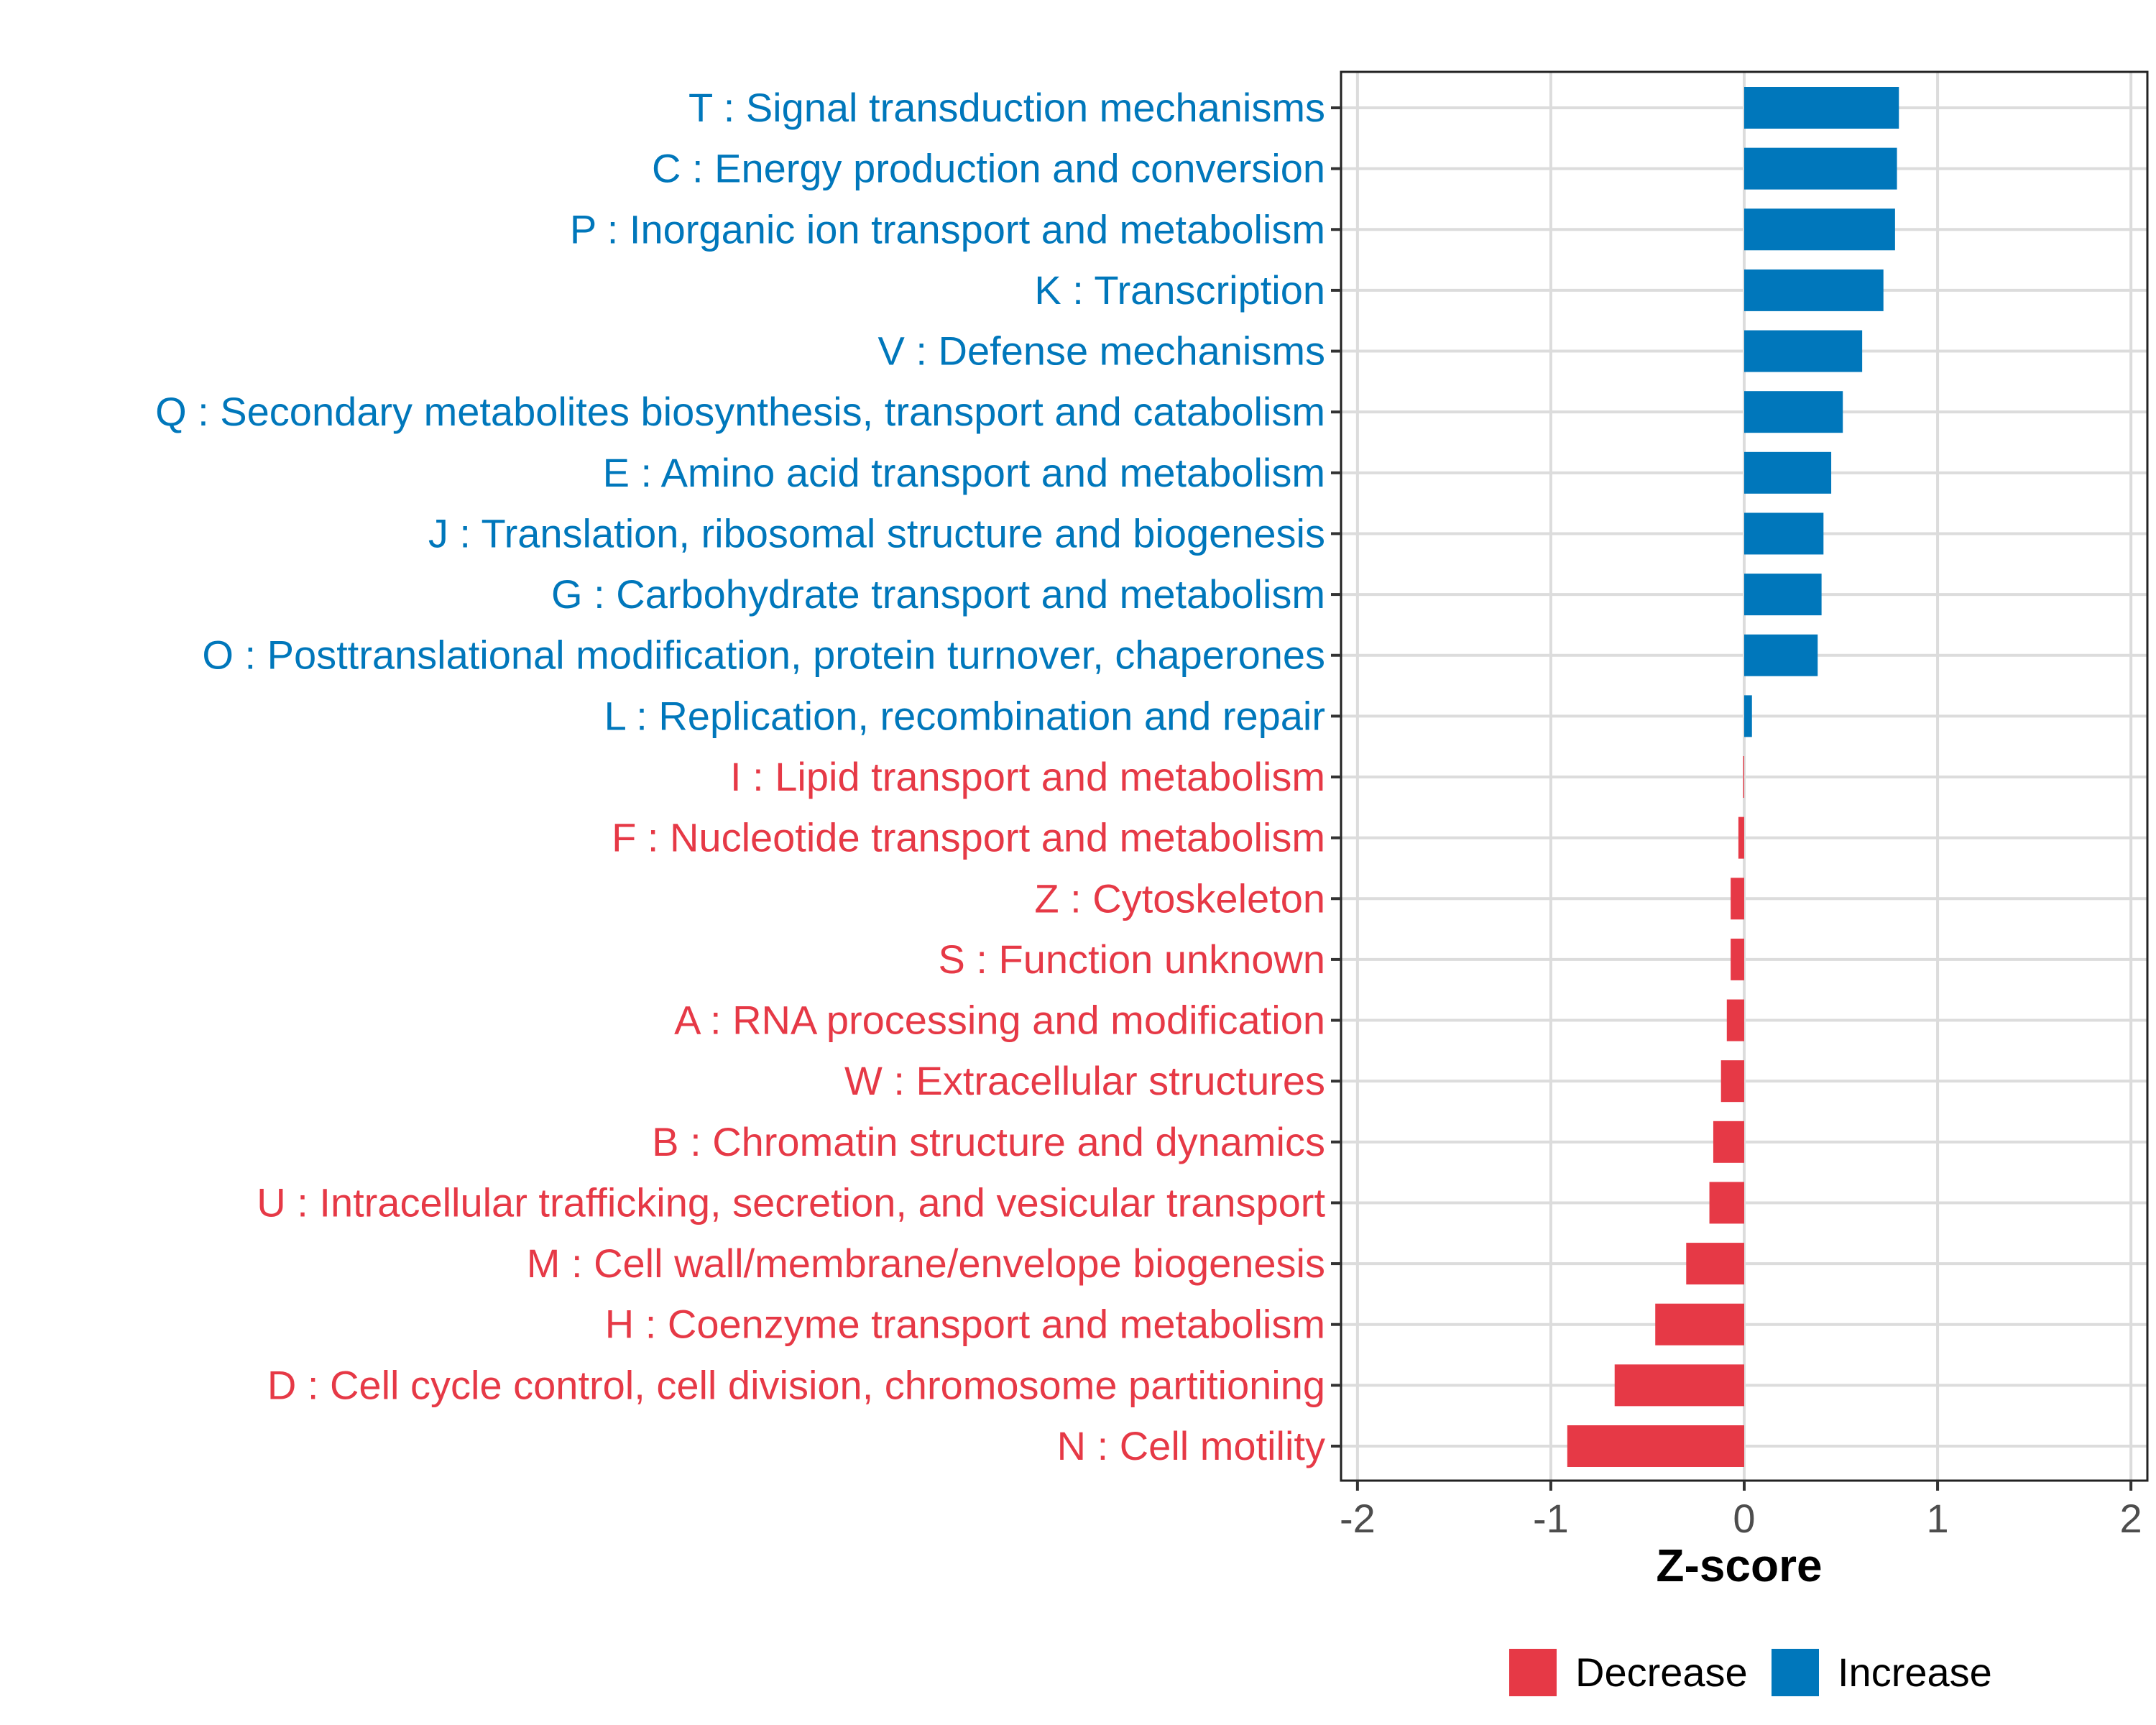 This screenshot has height=1725, width=2156. I want to click on category-label: Z : Cytoskeleton, so click(1179, 898).